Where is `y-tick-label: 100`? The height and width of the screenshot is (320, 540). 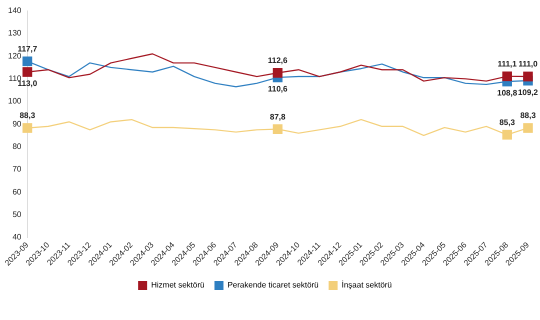 y-tick-label: 100 is located at coordinates (15, 101).